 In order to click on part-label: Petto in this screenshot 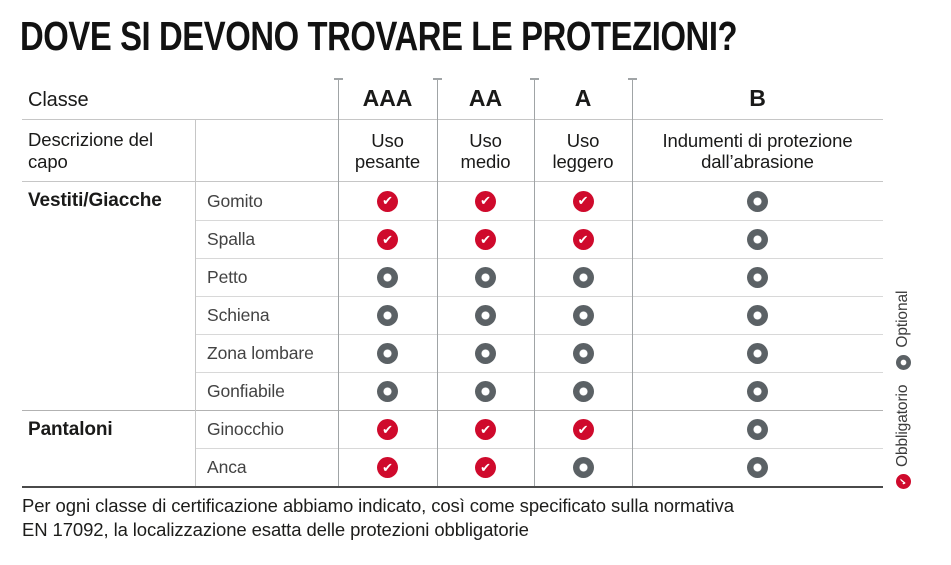, I will do `click(227, 277)`.